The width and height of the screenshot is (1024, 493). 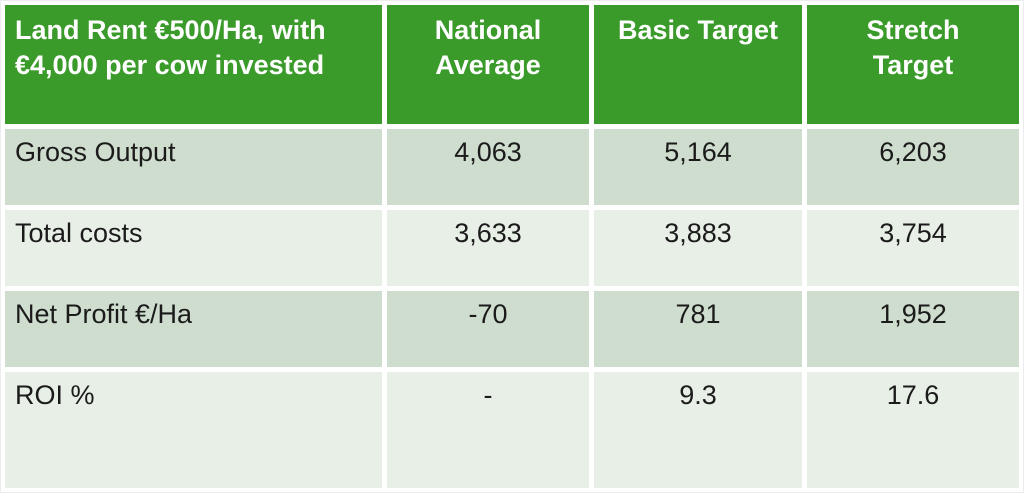 What do you see at coordinates (488, 430) in the screenshot?
I see `cell-value: -` at bounding box center [488, 430].